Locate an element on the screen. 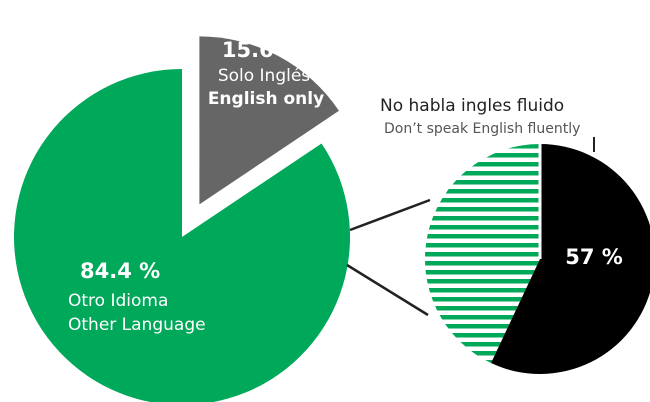 Image resolution: width=650 pixels, height=402 pixels. slice-value-other-language: 84.4 % is located at coordinates (120, 271).